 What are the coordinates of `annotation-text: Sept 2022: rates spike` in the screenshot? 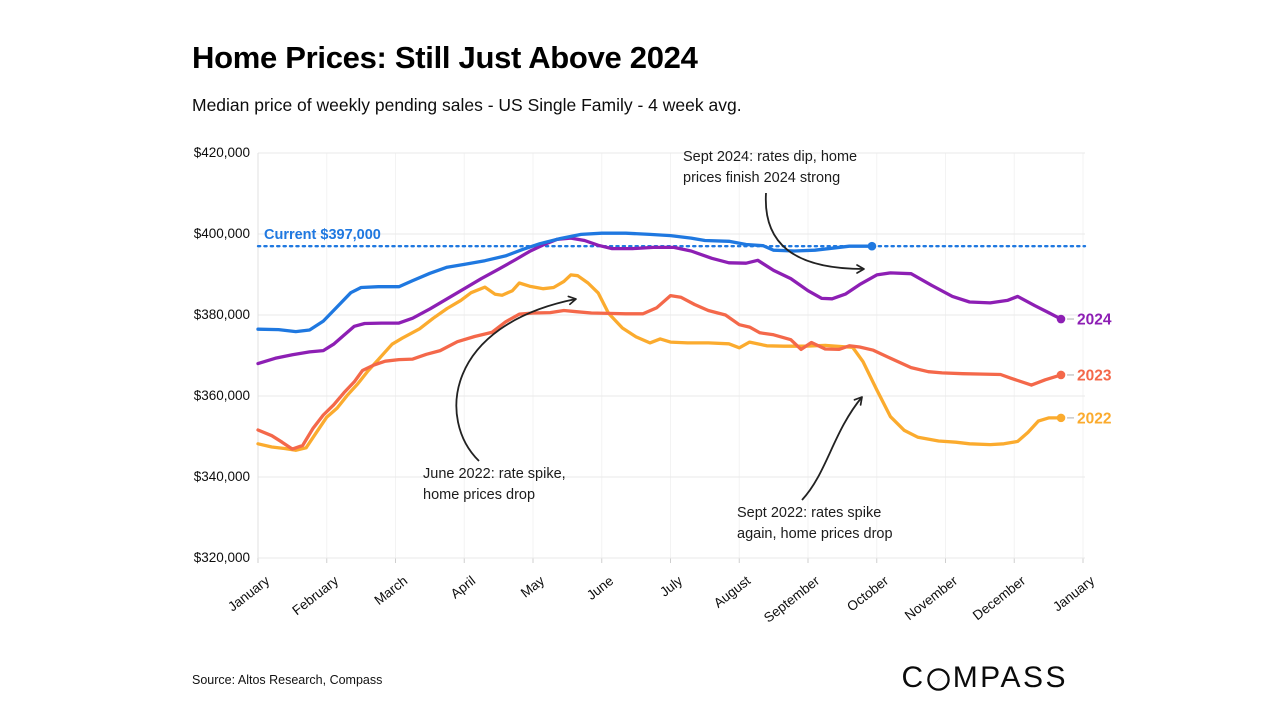 It's located at (809, 513).